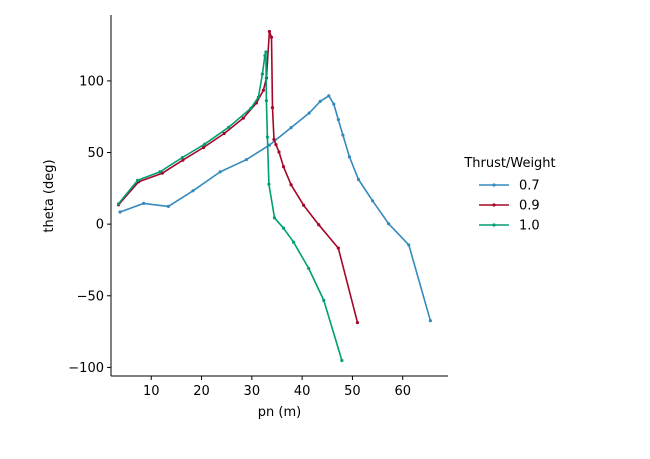  I want to click on legend: Thrust/Weight 0.7 0.9 1.0, so click(509, 195).